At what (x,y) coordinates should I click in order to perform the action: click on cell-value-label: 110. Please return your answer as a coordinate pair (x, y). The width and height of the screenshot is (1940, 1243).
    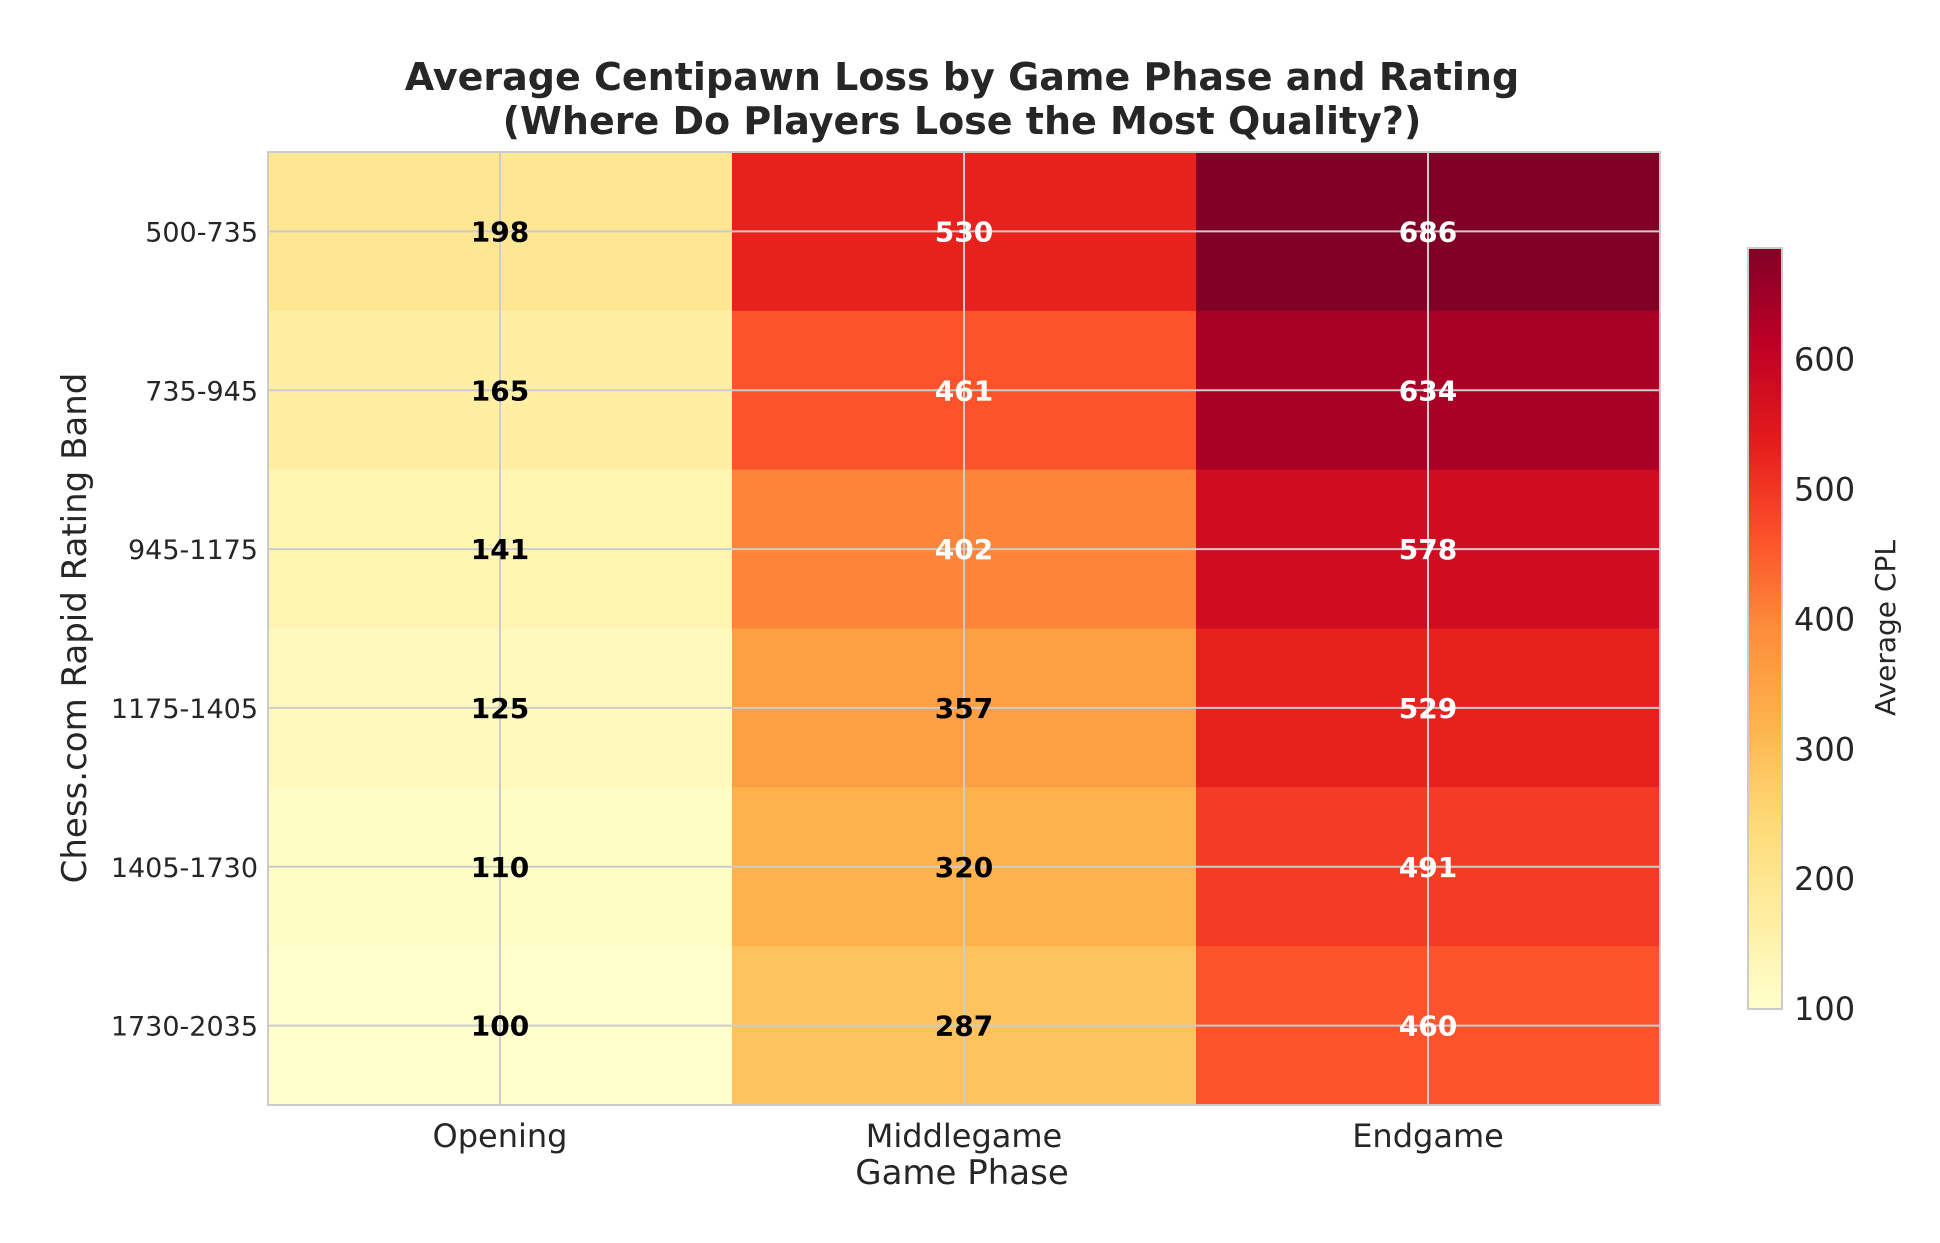
    Looking at the image, I should click on (500, 867).